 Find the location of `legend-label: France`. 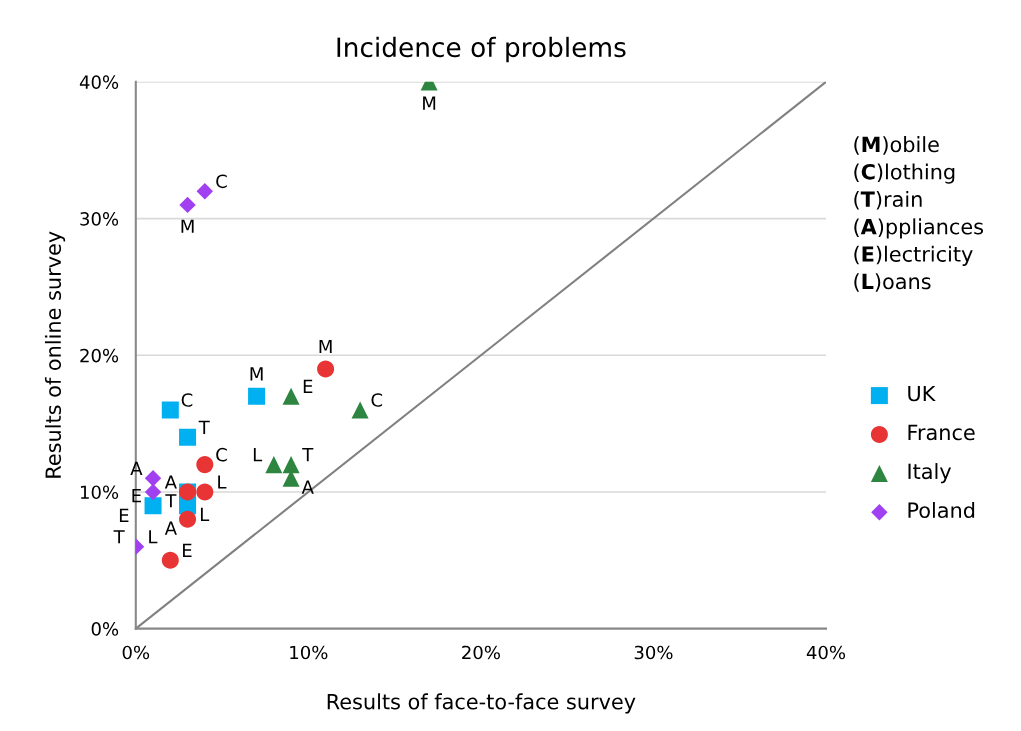

legend-label: France is located at coordinates (941, 432).